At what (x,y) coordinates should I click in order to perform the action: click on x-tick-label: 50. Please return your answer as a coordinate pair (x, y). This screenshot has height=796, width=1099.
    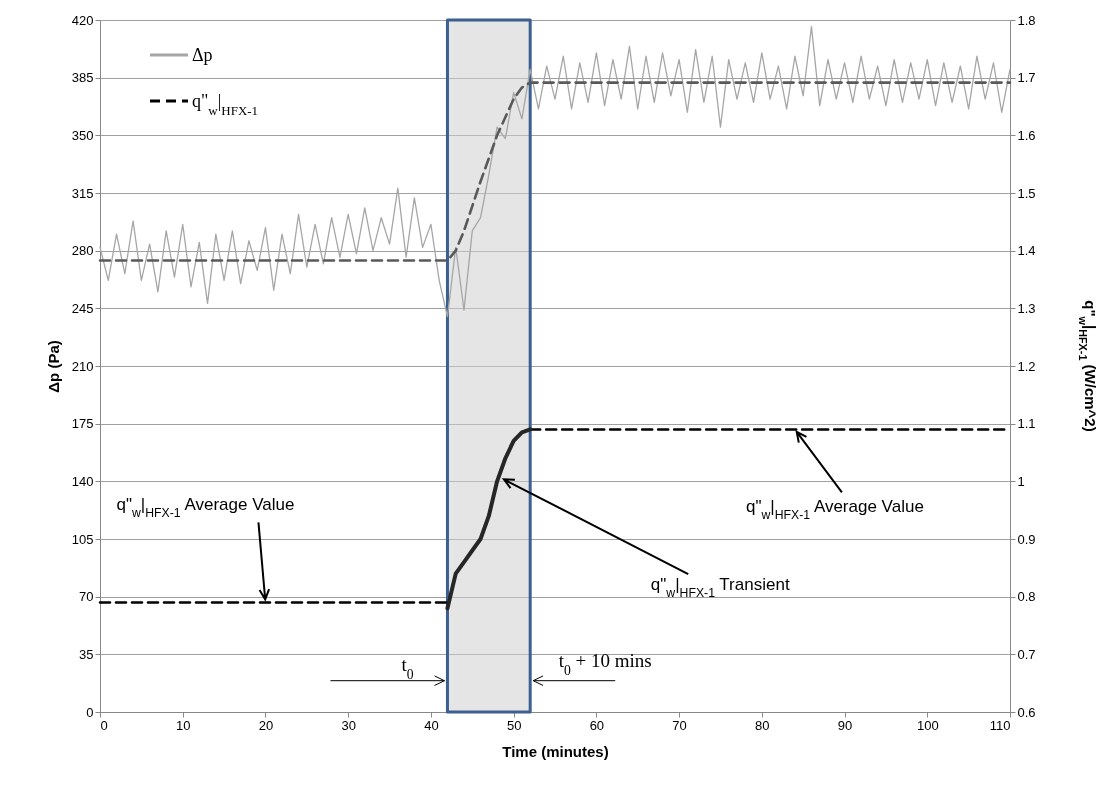
    Looking at the image, I should click on (514, 725).